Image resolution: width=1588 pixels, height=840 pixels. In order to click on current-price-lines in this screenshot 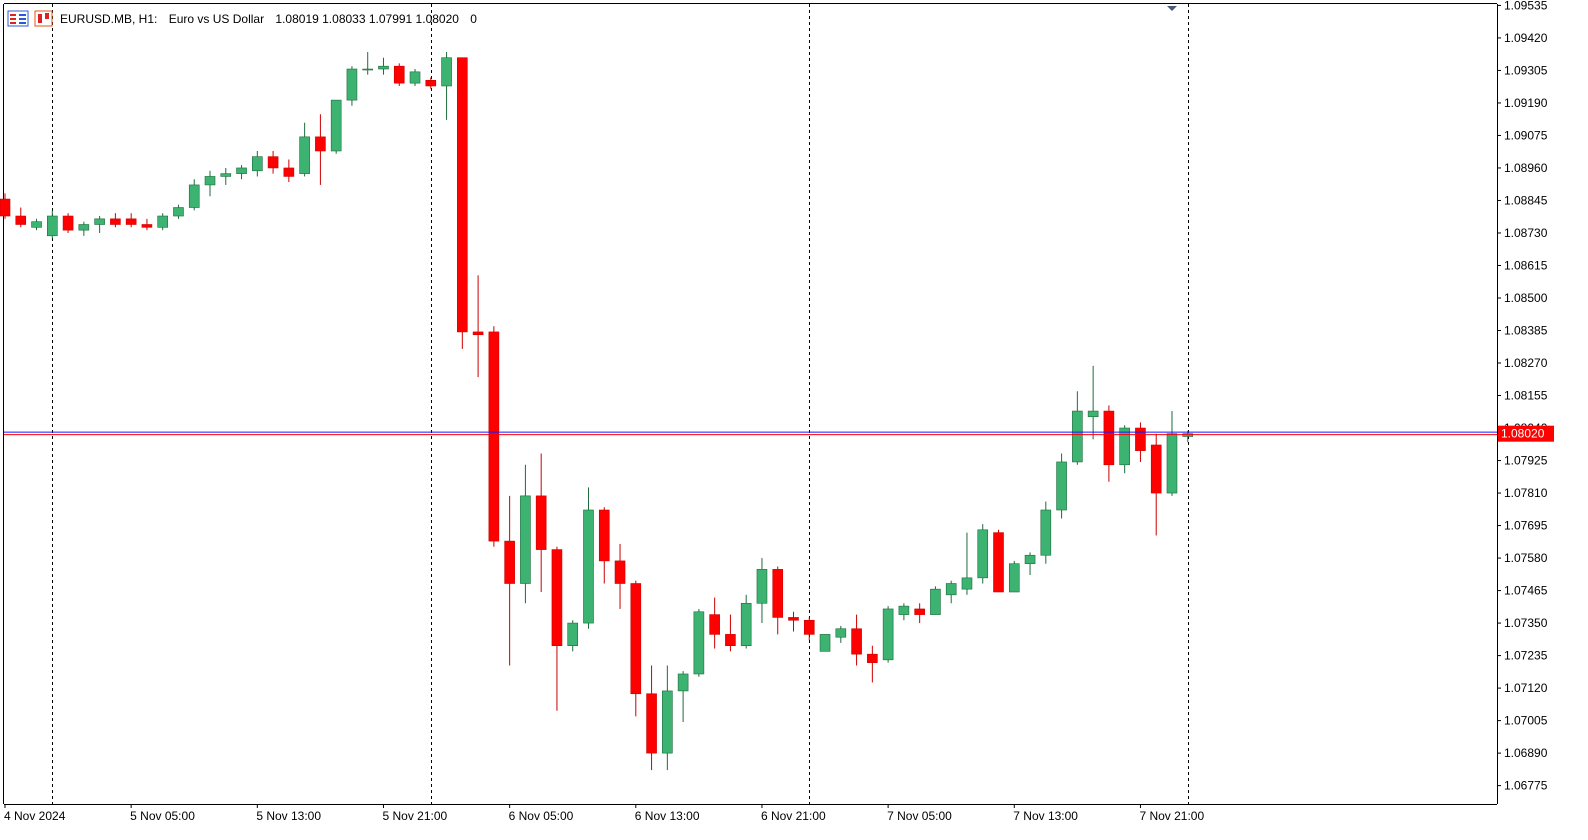, I will do `click(750, 433)`.